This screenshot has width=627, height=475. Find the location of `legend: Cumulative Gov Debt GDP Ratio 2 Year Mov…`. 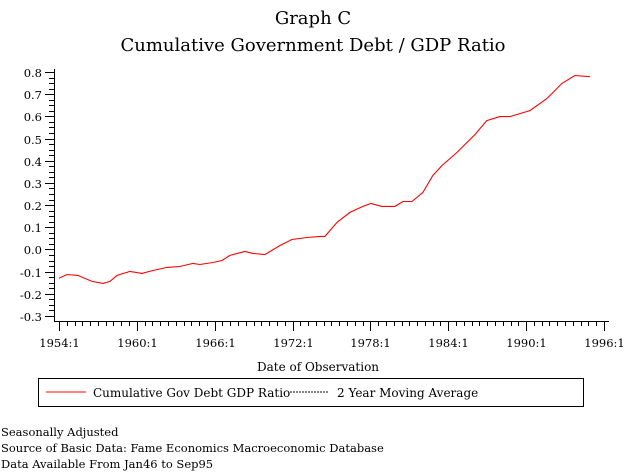

legend: Cumulative Gov Debt GDP Ratio 2 Year Mov… is located at coordinates (311, 392).